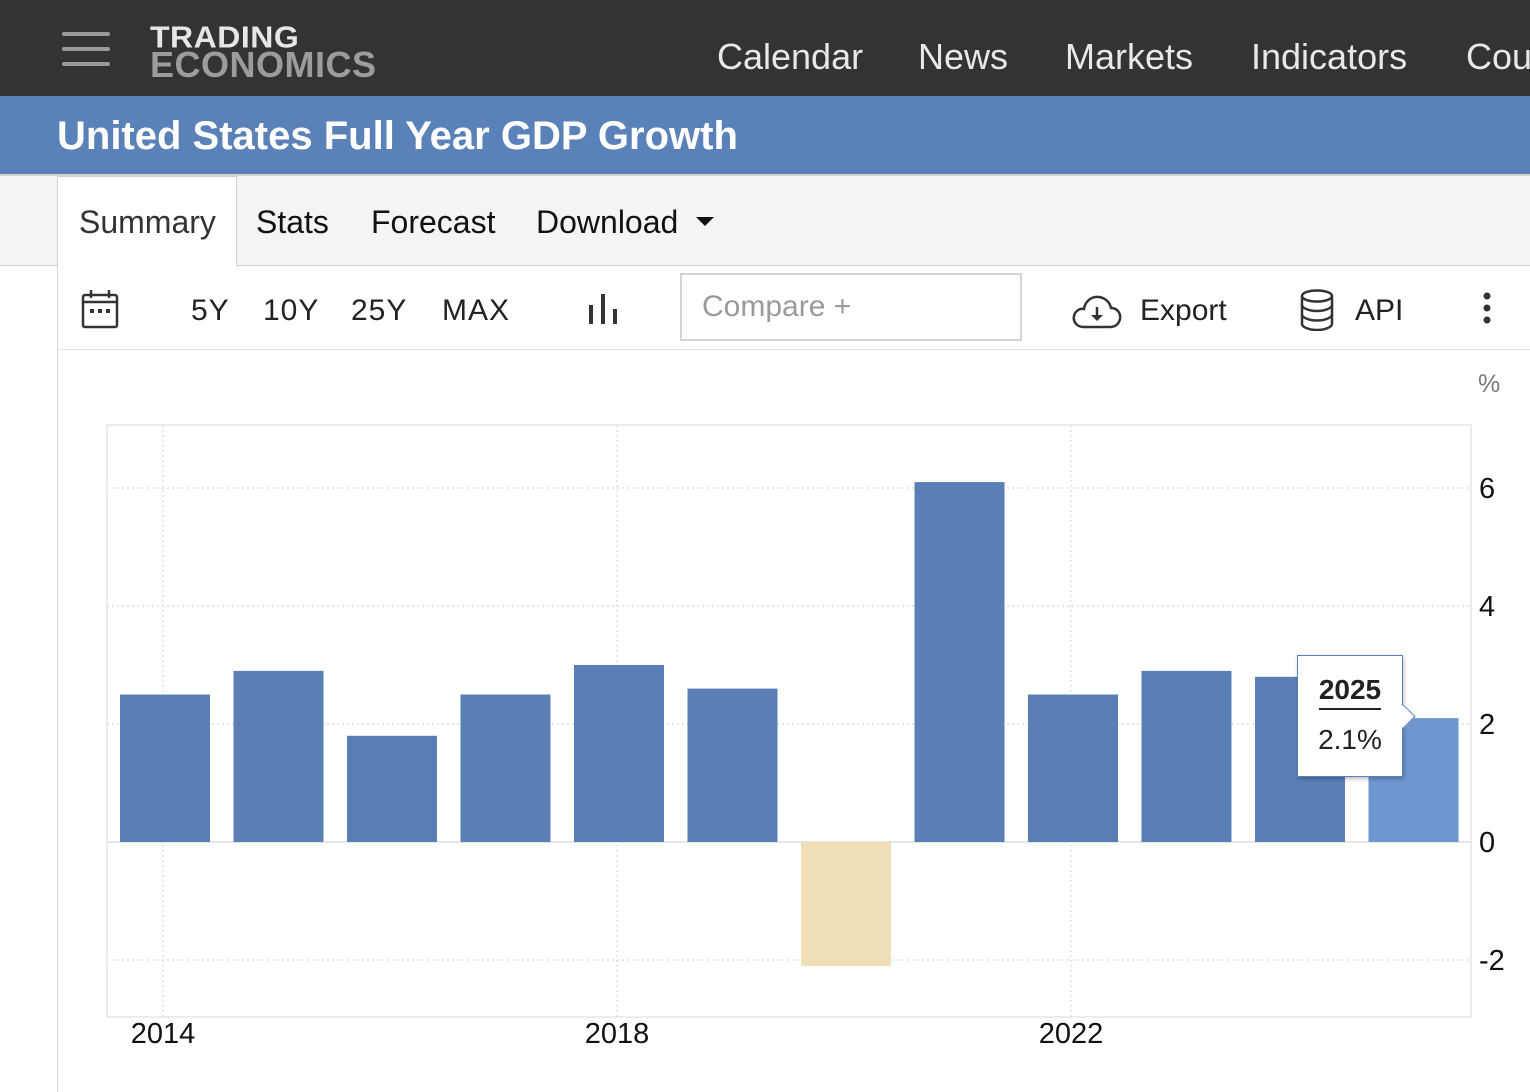  I want to click on y-unit-label: %, so click(1489, 384).